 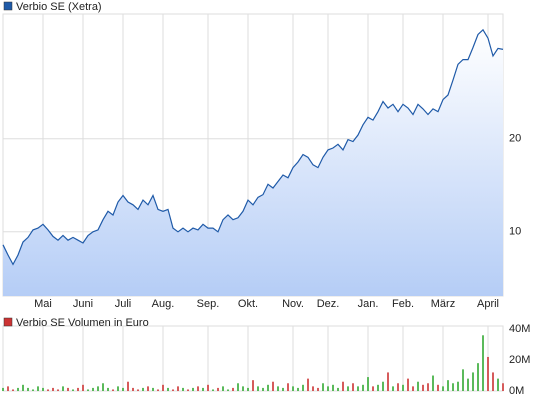 What do you see at coordinates (328, 304) in the screenshot?
I see `x-tick-label: Dez.` at bounding box center [328, 304].